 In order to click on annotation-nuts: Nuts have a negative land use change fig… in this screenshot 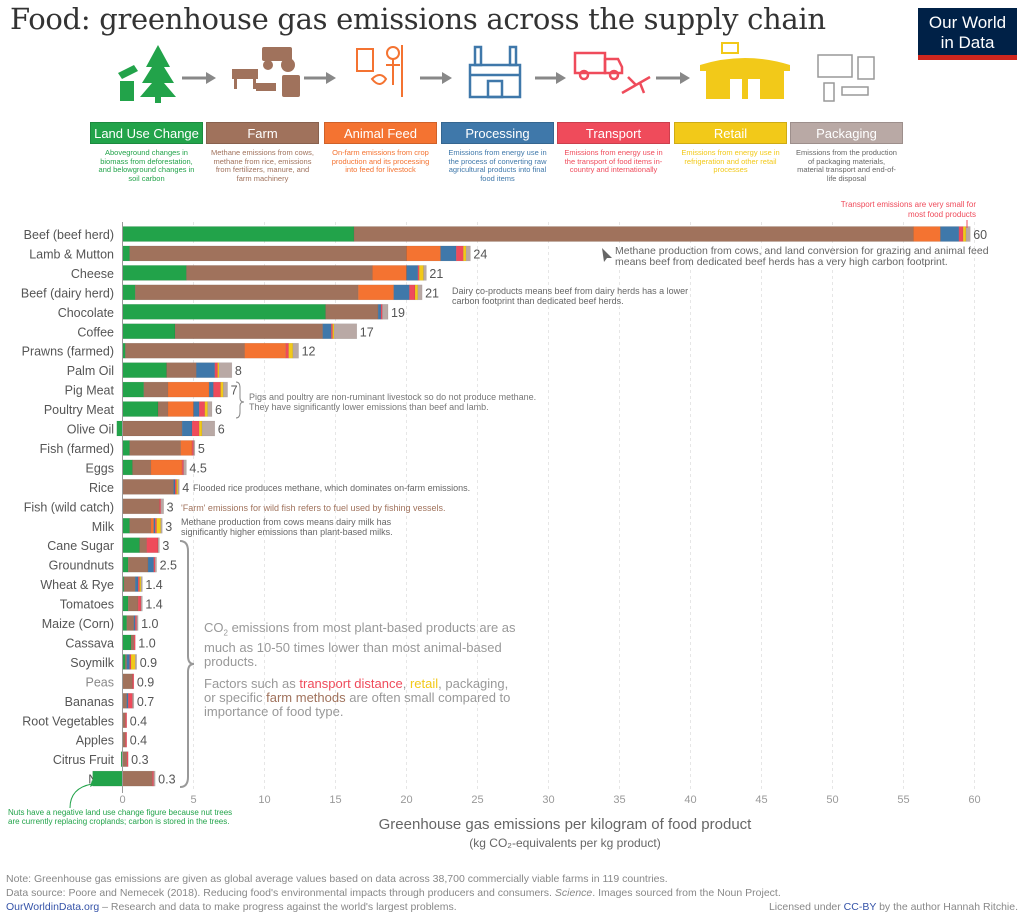, I will do `click(120, 817)`.